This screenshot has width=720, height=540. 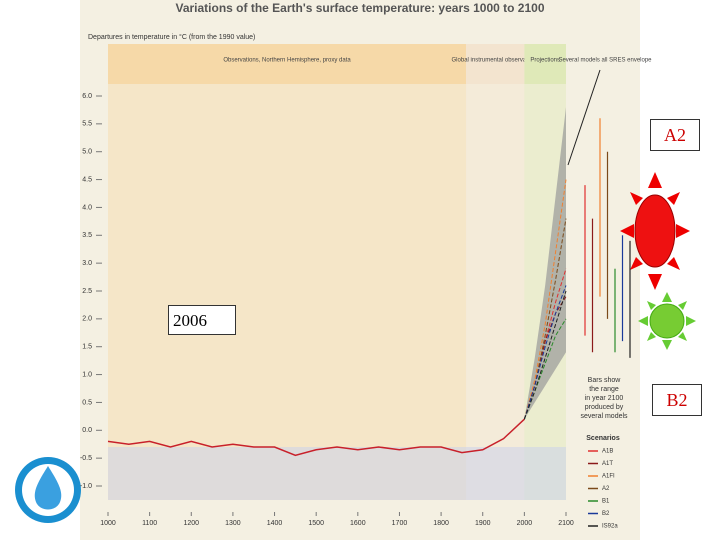 I want to click on legend-label: A2, so click(x=606, y=489).